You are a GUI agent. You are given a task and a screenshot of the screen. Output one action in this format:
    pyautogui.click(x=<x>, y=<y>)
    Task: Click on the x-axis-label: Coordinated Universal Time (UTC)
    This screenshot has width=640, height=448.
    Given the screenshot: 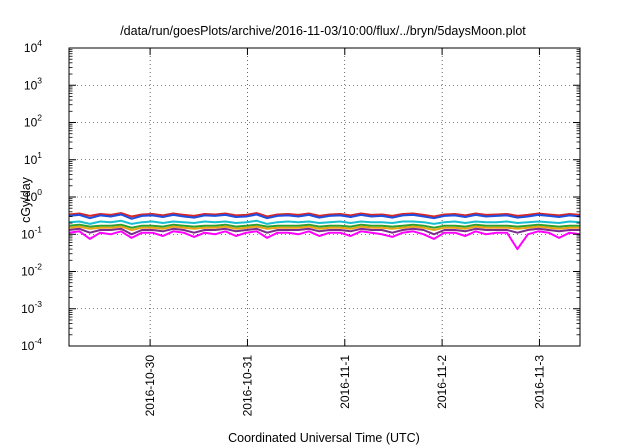 What is the action you would take?
    pyautogui.click(x=324, y=438)
    